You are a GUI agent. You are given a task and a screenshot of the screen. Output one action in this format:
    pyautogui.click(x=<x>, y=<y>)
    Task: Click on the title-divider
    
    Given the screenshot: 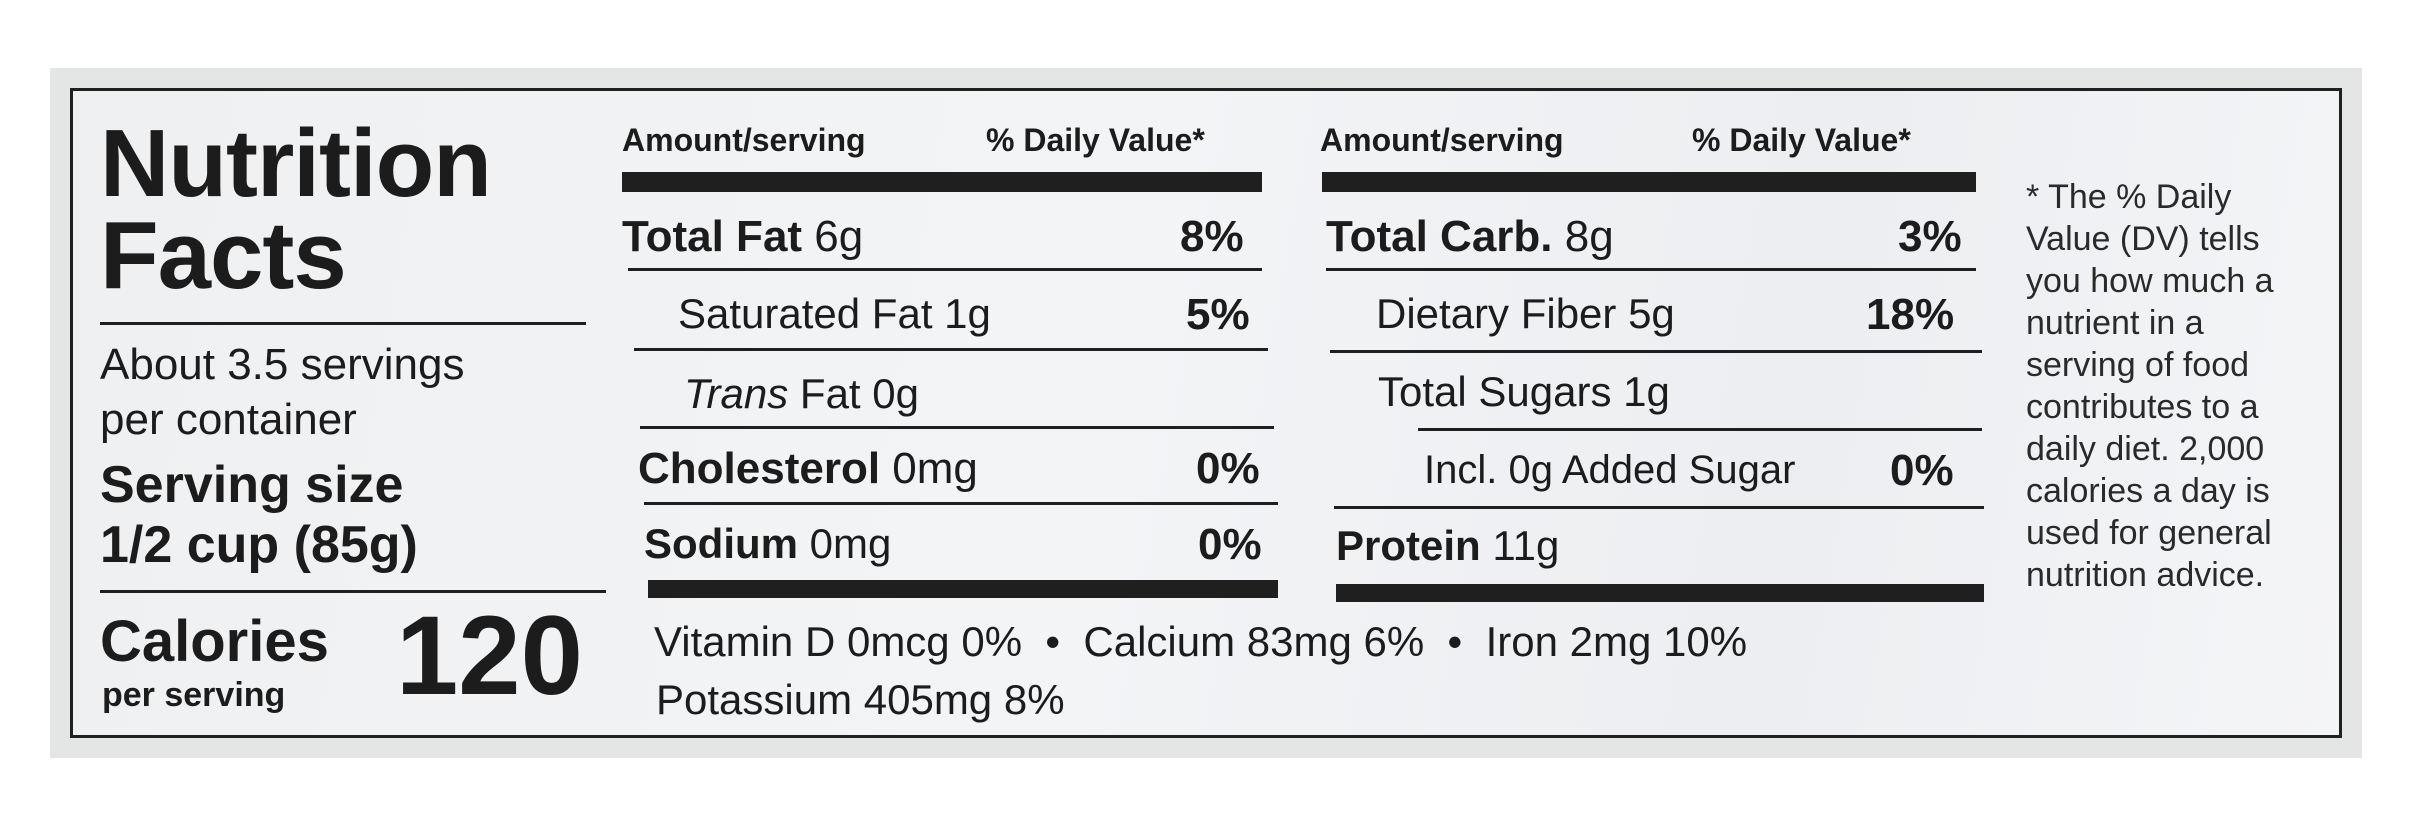 What is the action you would take?
    pyautogui.click(x=343, y=323)
    